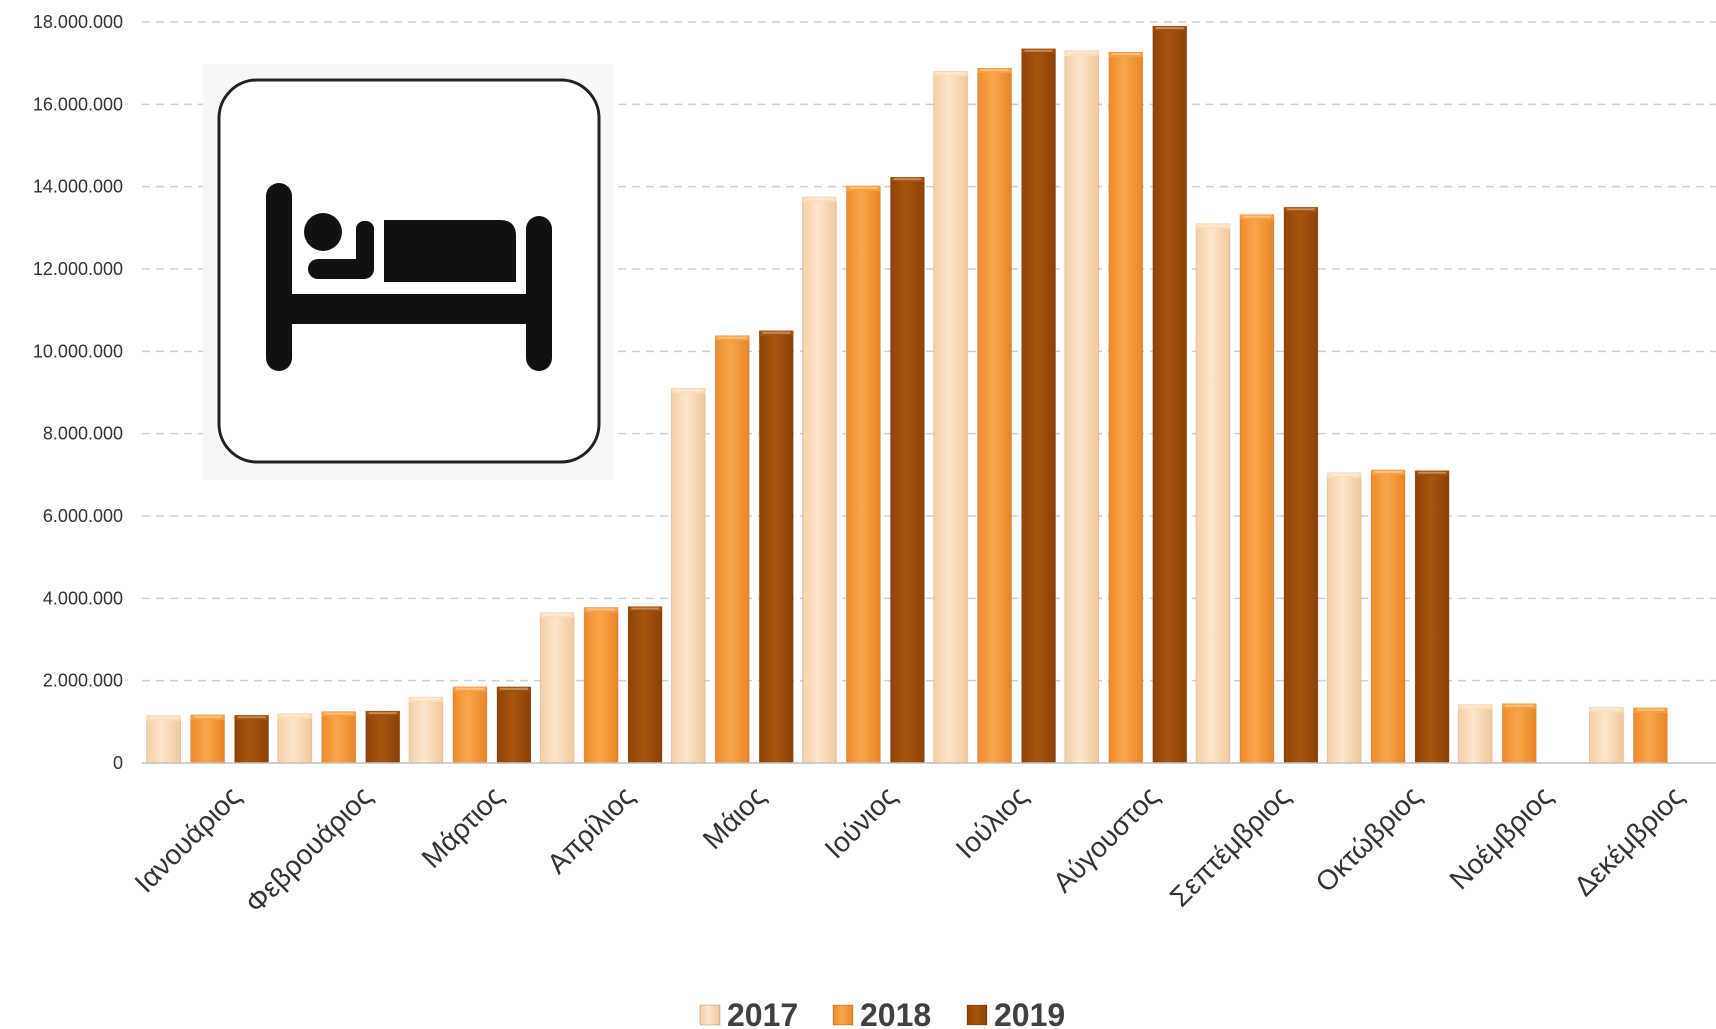  What do you see at coordinates (1369, 839) in the screenshot?
I see `x-tick-label: Οκτώβριος` at bounding box center [1369, 839].